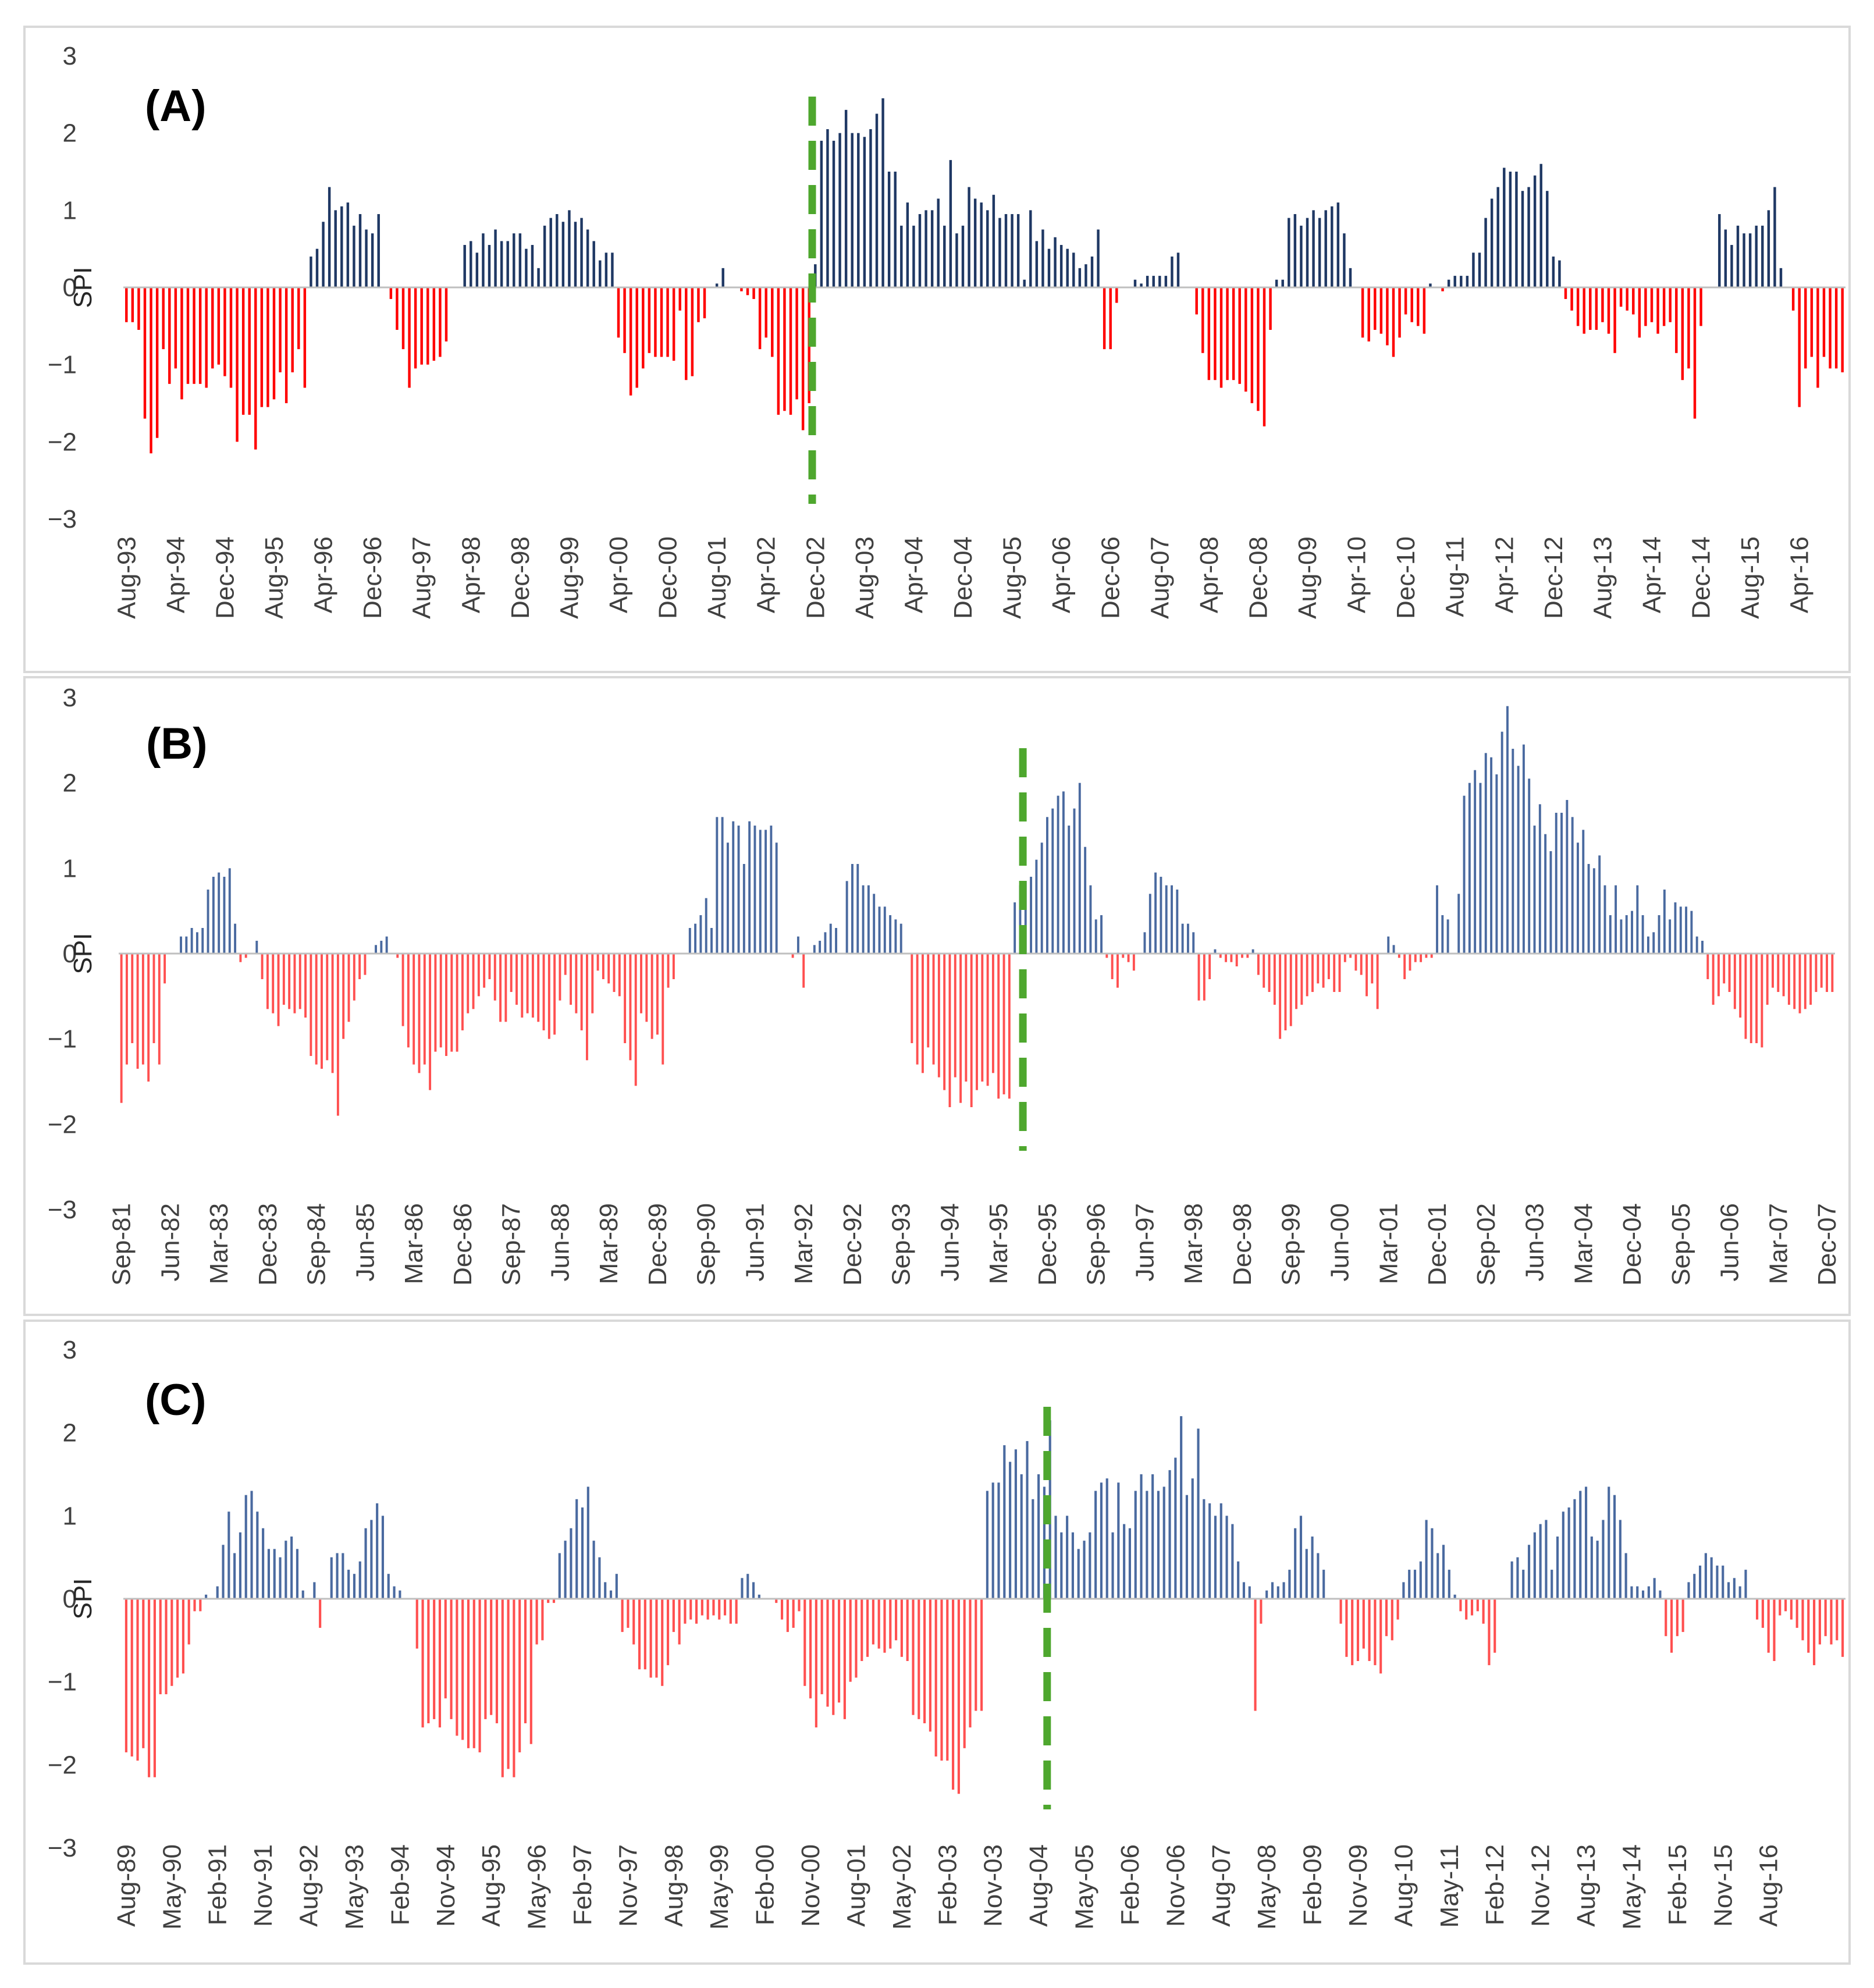  Describe the element at coordinates (1096, 1245) in the screenshot. I see `x-tick-label: Sep-96` at that location.